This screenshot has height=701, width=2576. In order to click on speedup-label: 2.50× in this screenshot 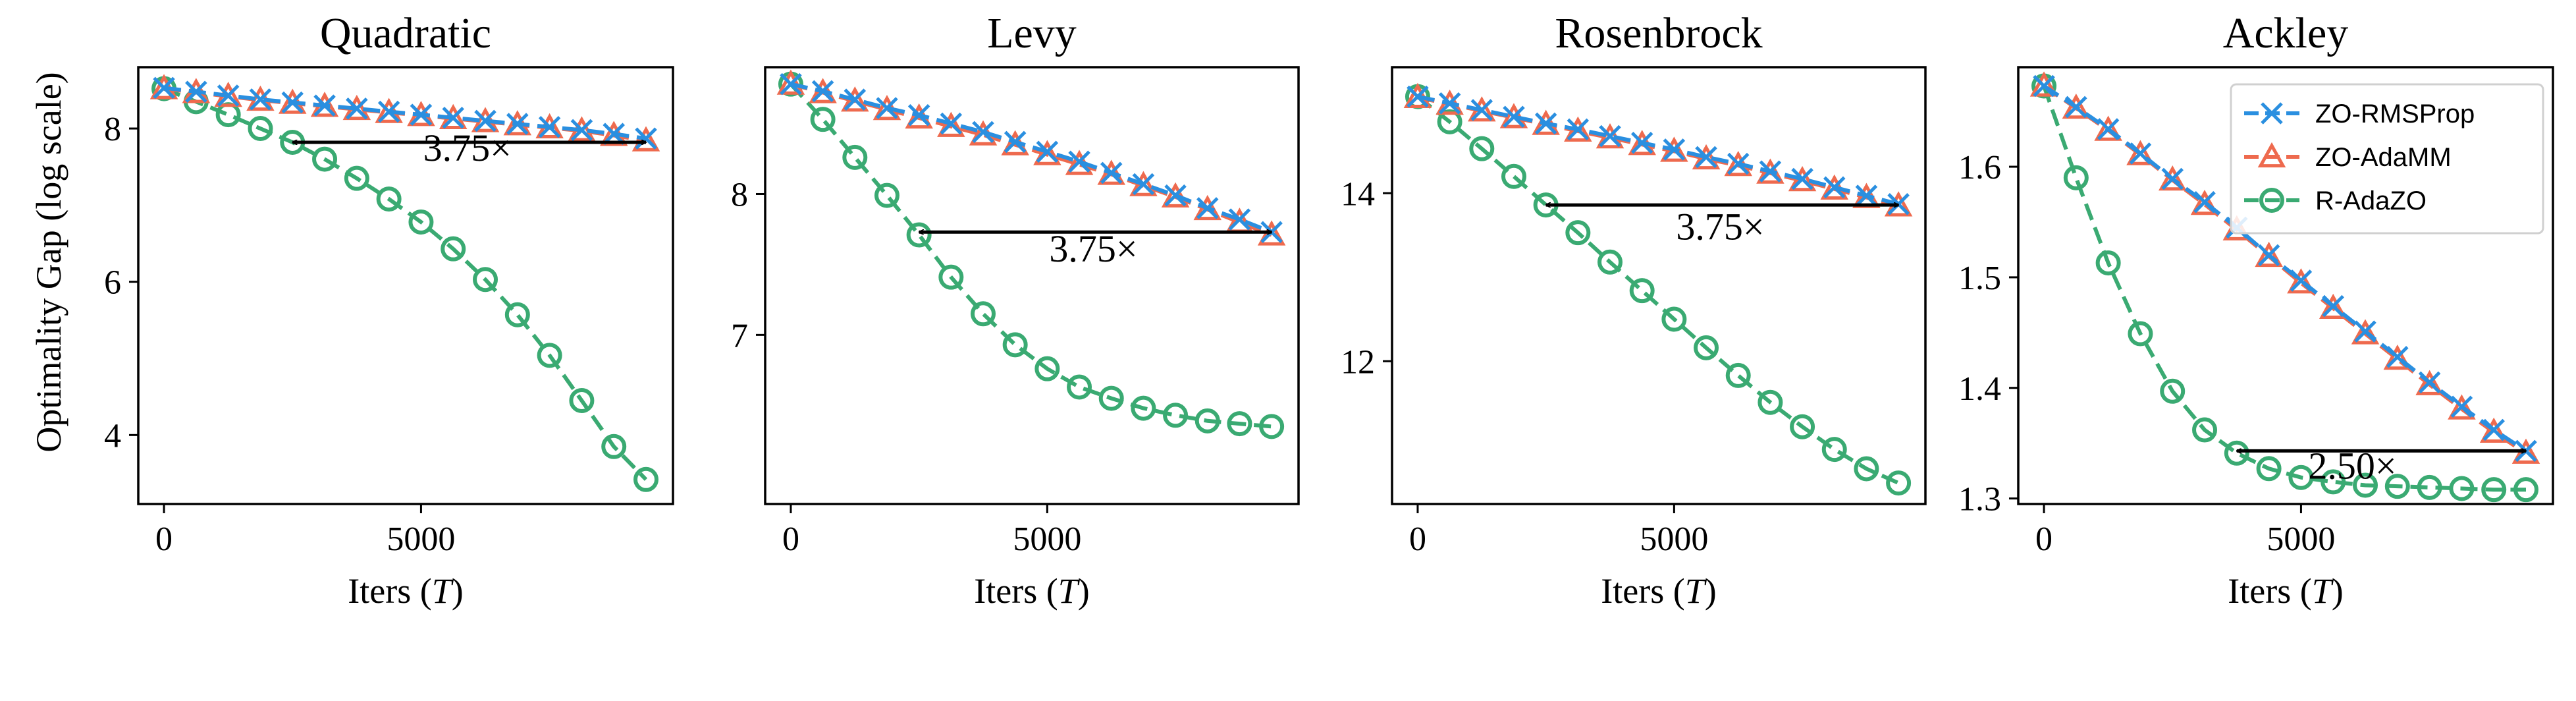, I will do `click(2352, 465)`.